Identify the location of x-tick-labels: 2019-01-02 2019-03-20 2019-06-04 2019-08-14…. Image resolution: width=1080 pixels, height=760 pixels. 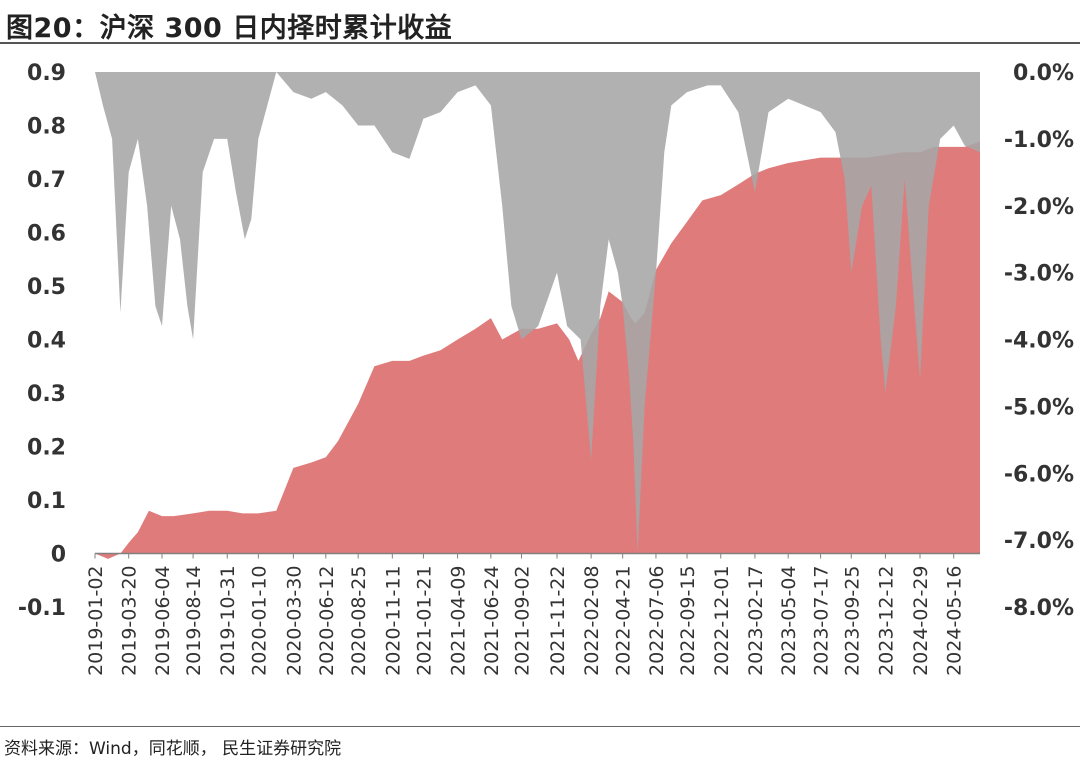
(525, 620).